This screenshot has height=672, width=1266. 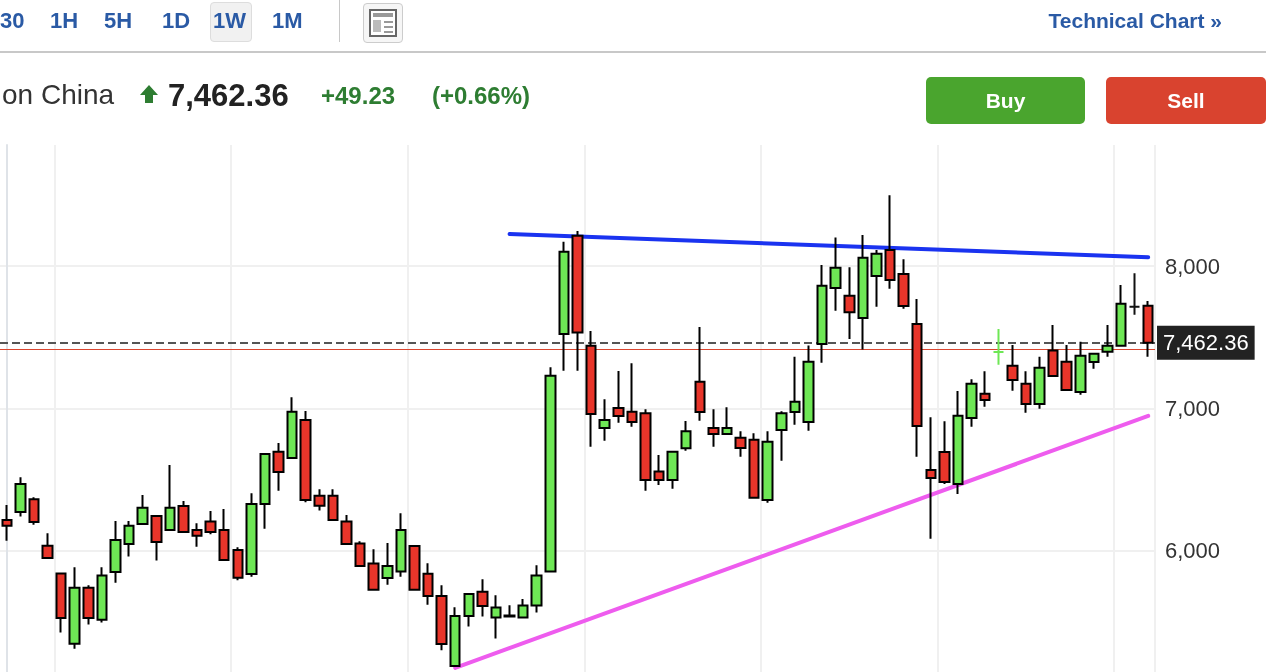 What do you see at coordinates (228, 96) in the screenshot?
I see `text: 7,462.36` at bounding box center [228, 96].